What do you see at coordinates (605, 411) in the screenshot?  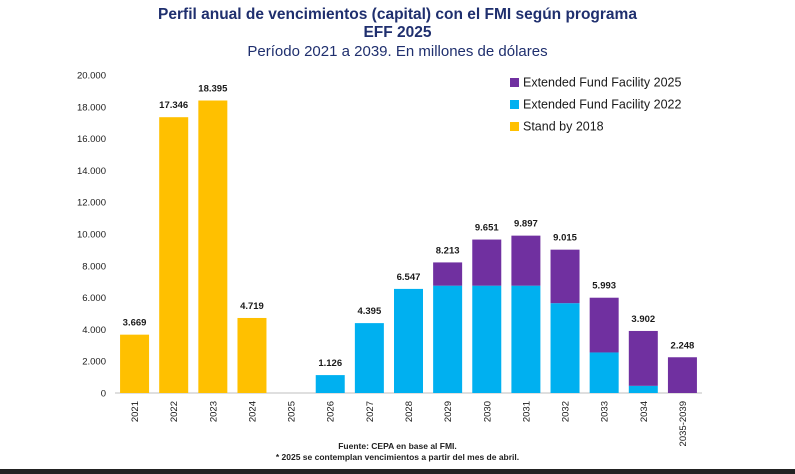 I see `x-tick-label: 2033` at bounding box center [605, 411].